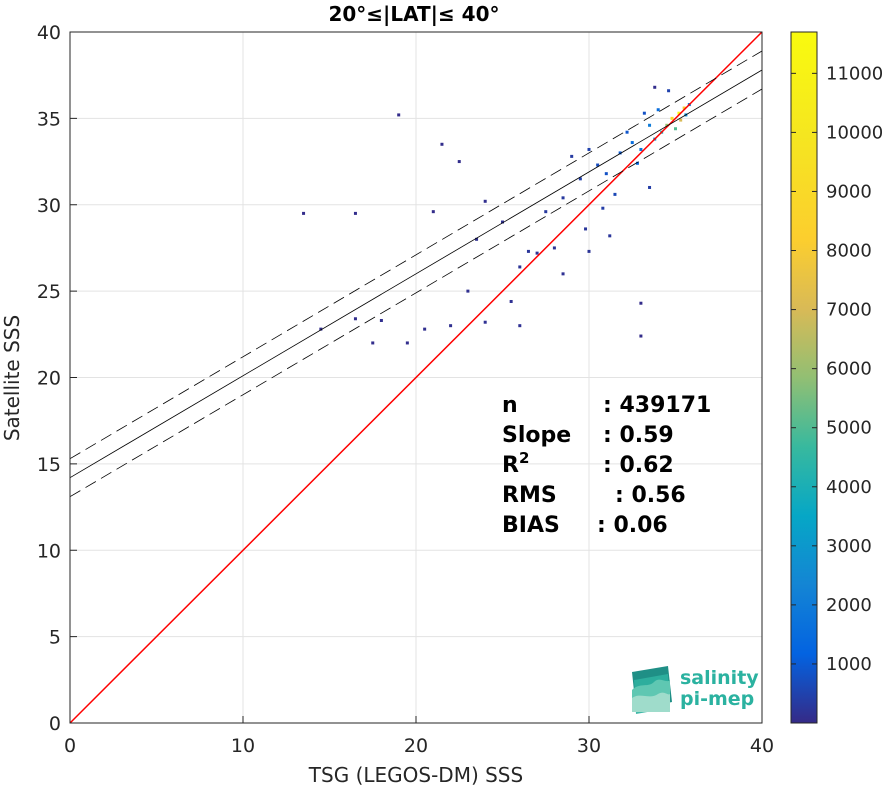 The height and width of the screenshot is (789, 893). I want to click on colorbar-frame, so click(804, 377).